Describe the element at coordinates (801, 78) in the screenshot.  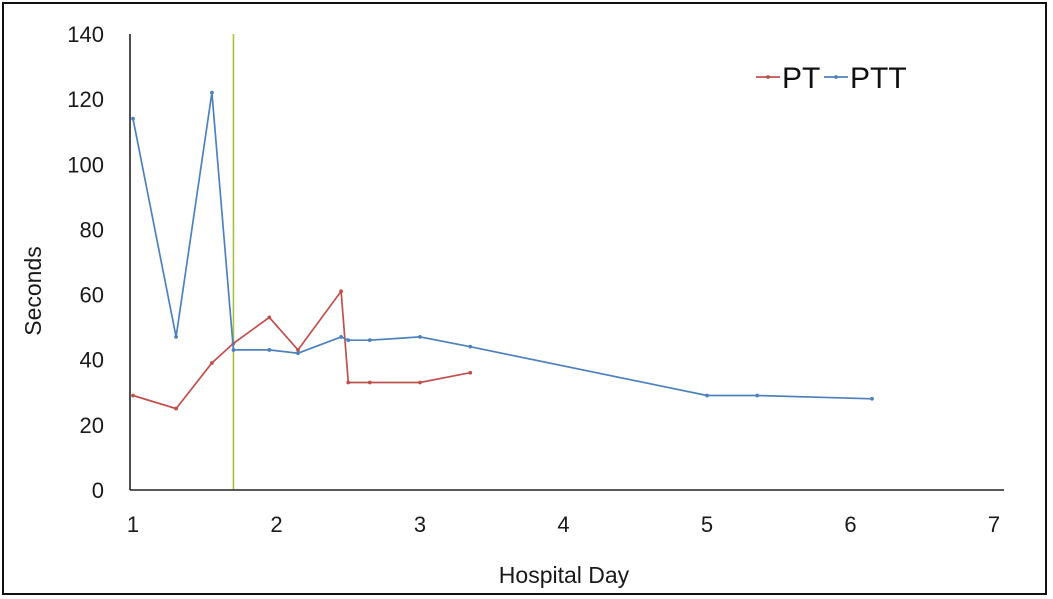
I see `legend-label: PT` at that location.